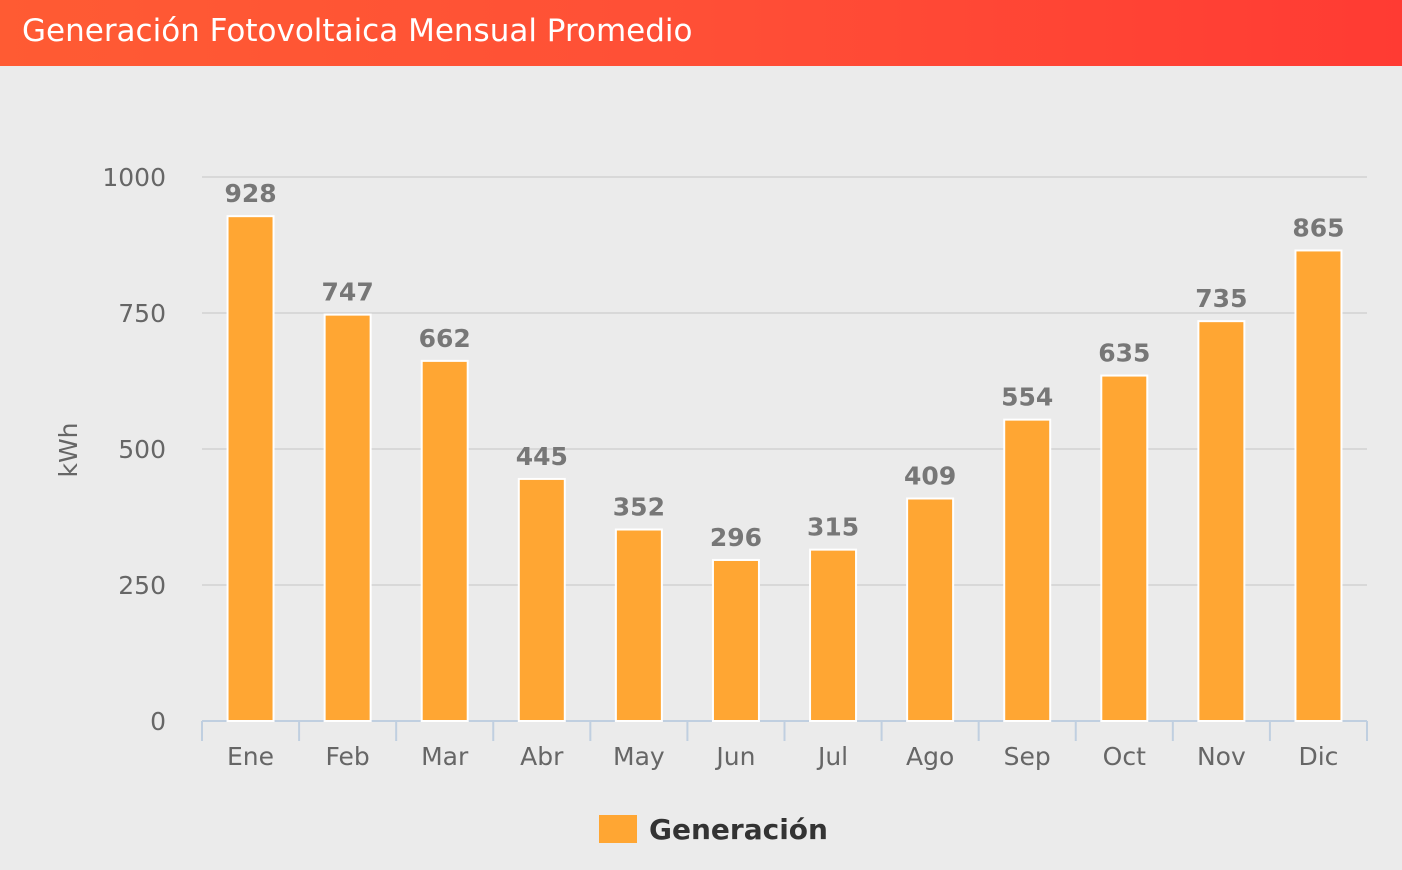 Image resolution: width=1402 pixels, height=870 pixels. I want to click on legend-swatch, so click(618, 829).